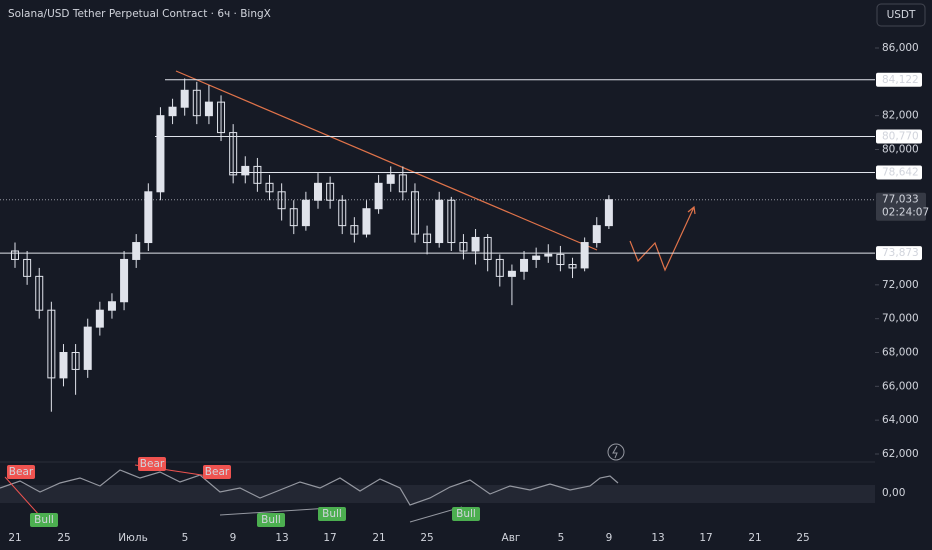 This screenshot has width=932, height=550. I want to click on last-price-label: 77,033, so click(900, 200).